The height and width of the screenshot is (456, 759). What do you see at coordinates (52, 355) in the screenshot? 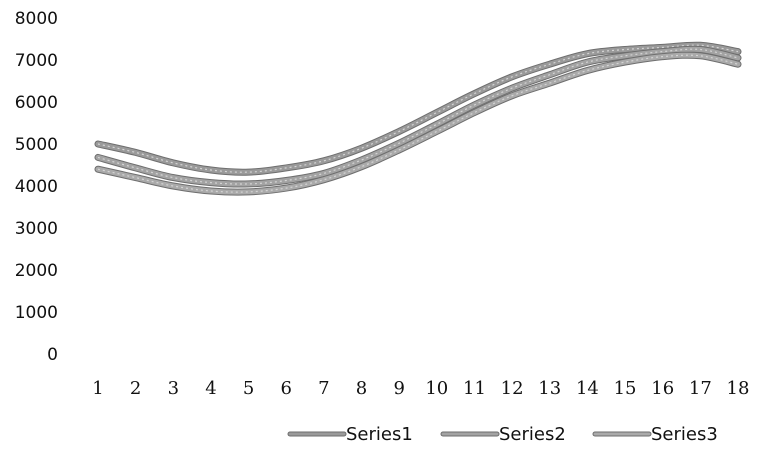
I see `y-tick-label: 0` at bounding box center [52, 355].